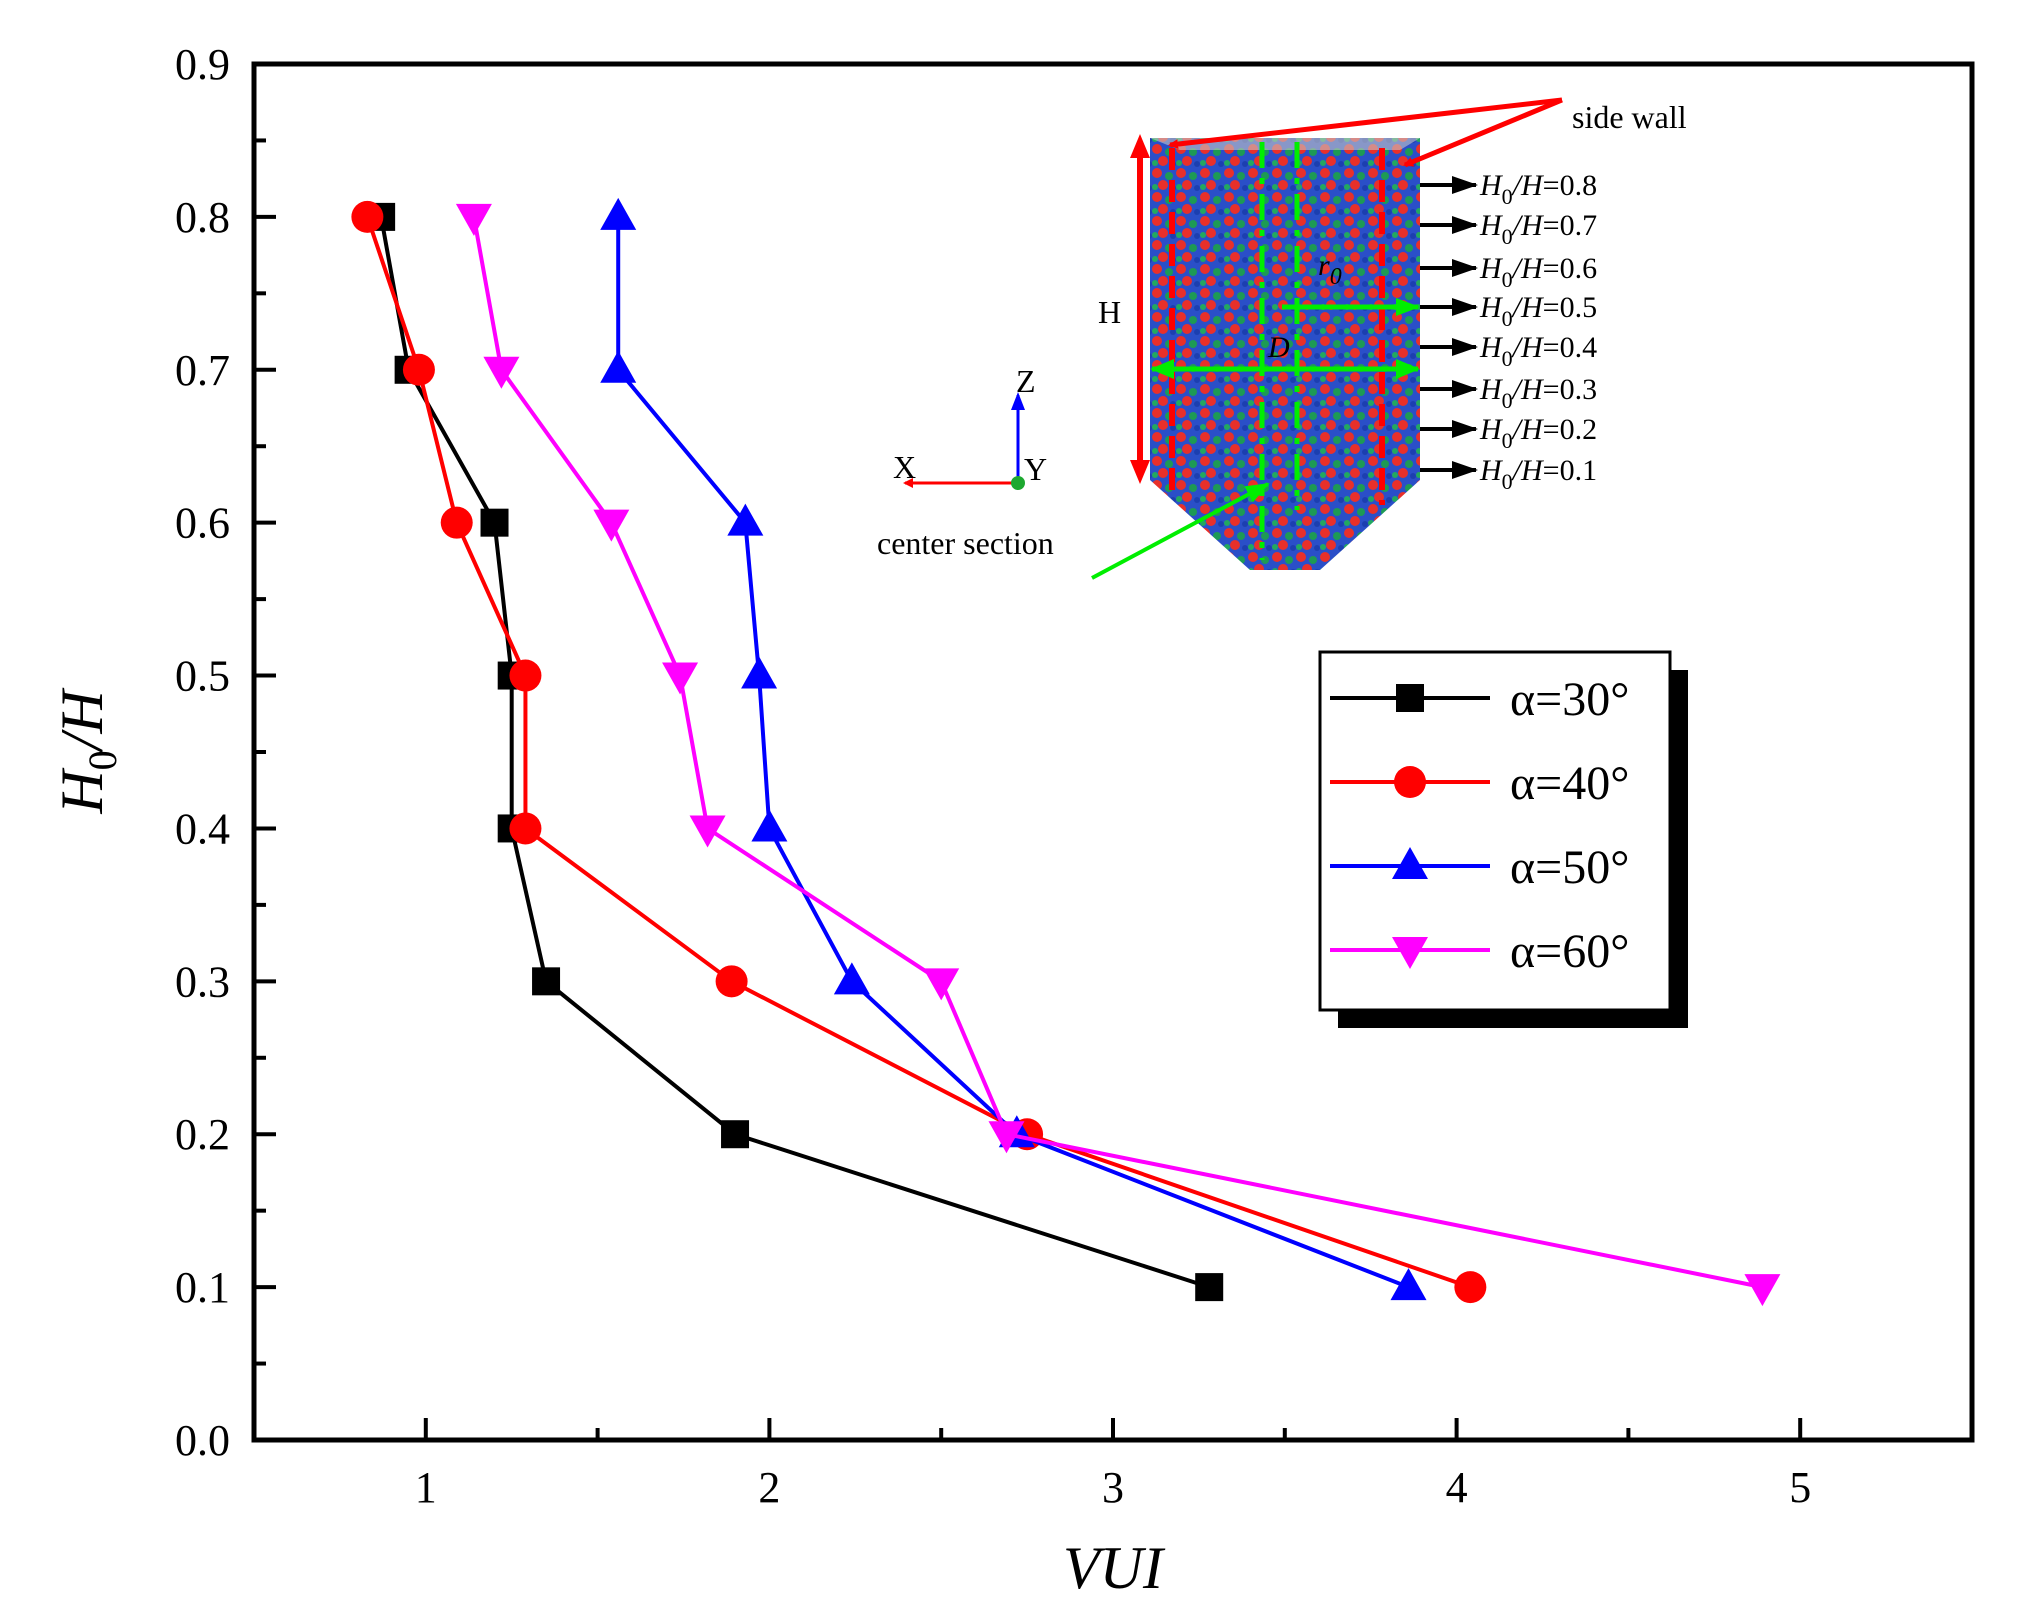 The height and width of the screenshot is (1615, 2023). What do you see at coordinates (202, 981) in the screenshot?
I see `y-tick-label: 0.3` at bounding box center [202, 981].